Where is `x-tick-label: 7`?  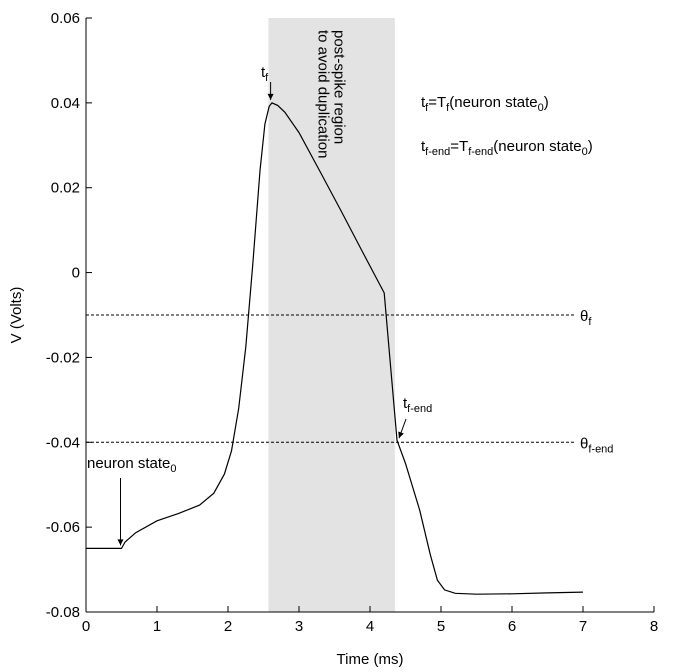 x-tick-label: 7 is located at coordinates (583, 626).